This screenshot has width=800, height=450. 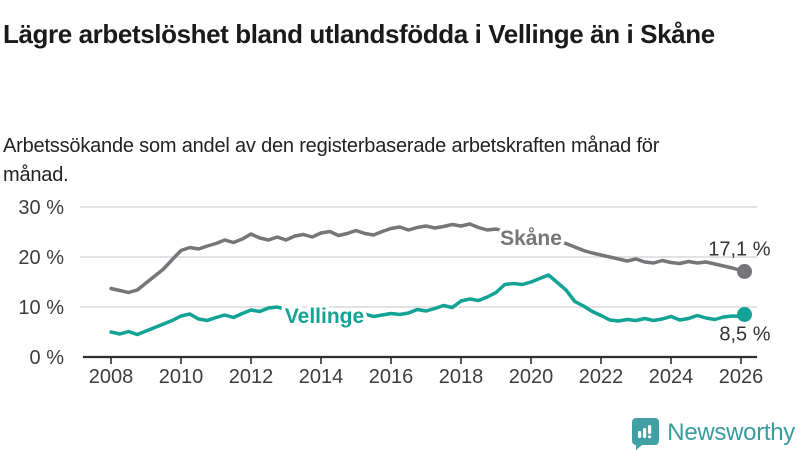 What do you see at coordinates (47, 358) in the screenshot?
I see `y-tick-label: 0 %` at bounding box center [47, 358].